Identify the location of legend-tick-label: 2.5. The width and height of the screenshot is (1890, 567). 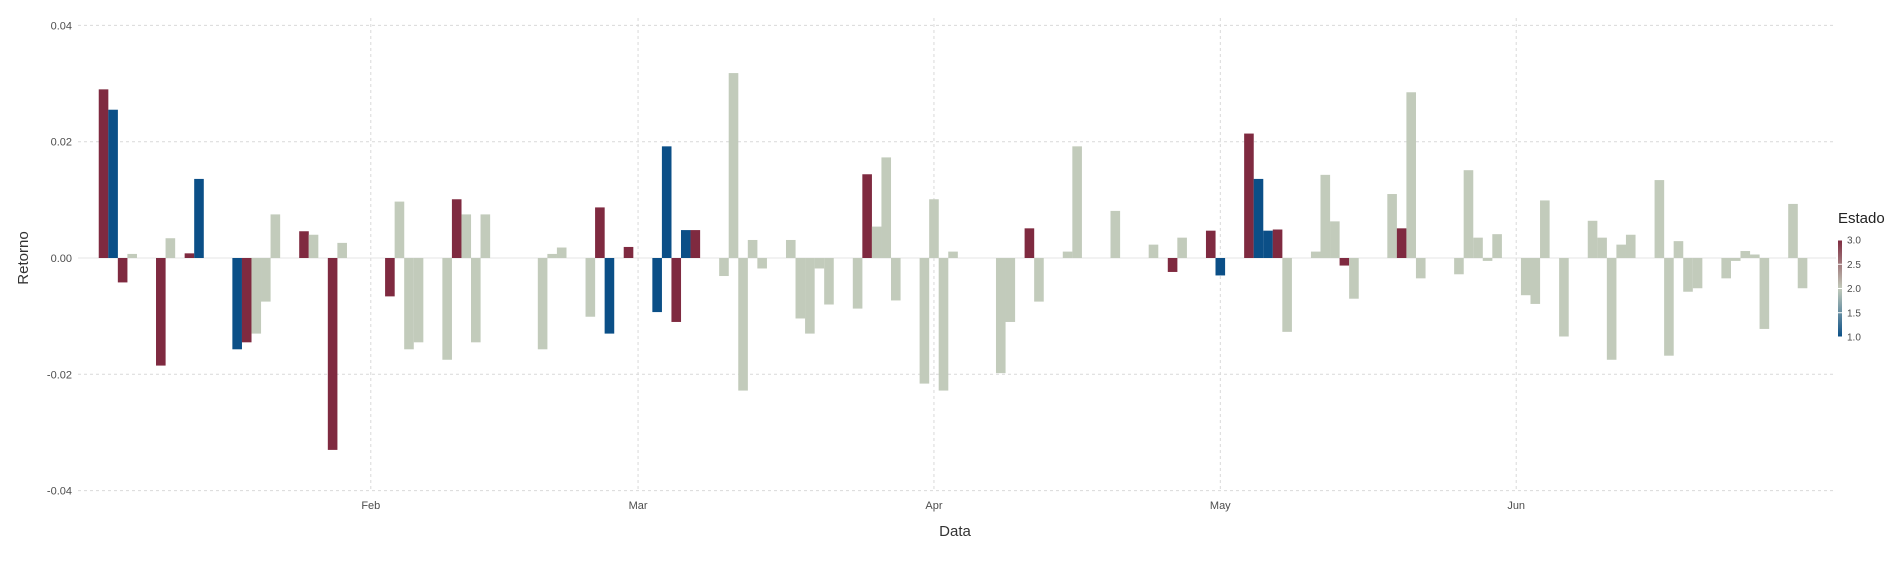
(1854, 265).